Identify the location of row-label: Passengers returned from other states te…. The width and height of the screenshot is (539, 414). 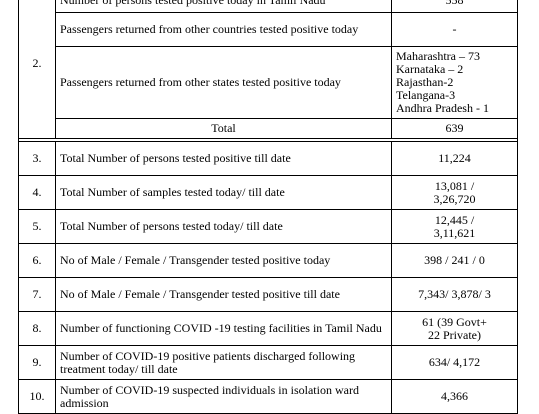
(223, 82).